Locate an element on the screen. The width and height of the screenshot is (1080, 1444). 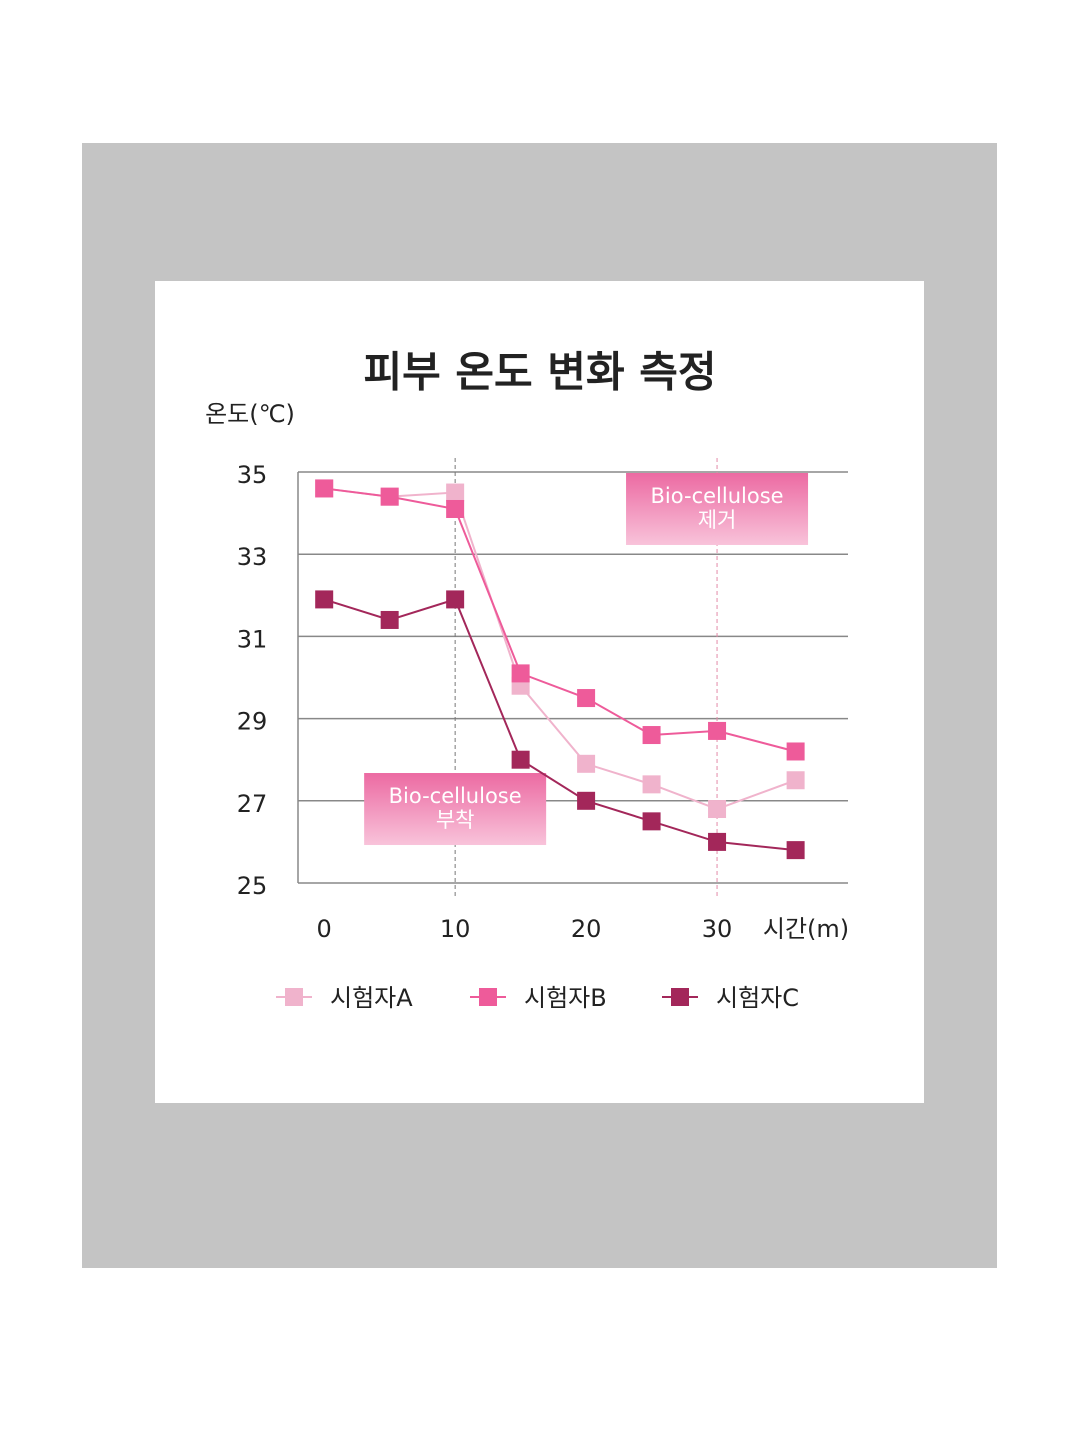
y-tick-label: 25 is located at coordinates (252, 886).